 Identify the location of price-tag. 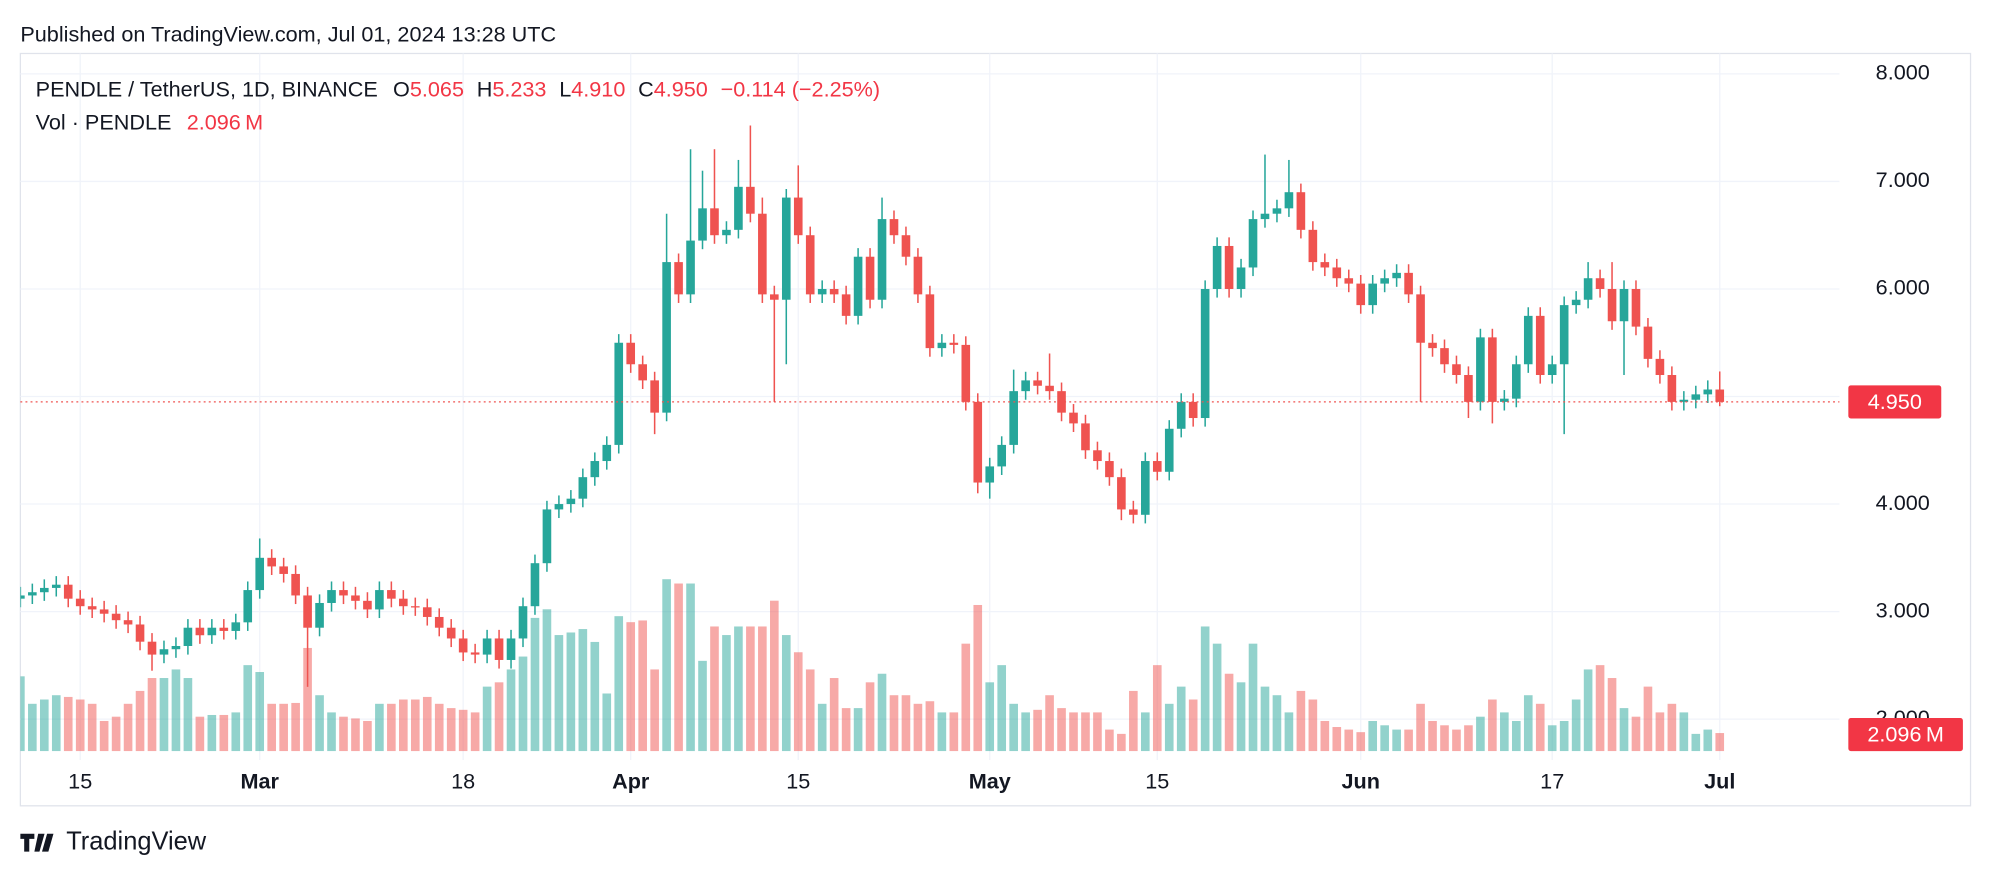
(1895, 402).